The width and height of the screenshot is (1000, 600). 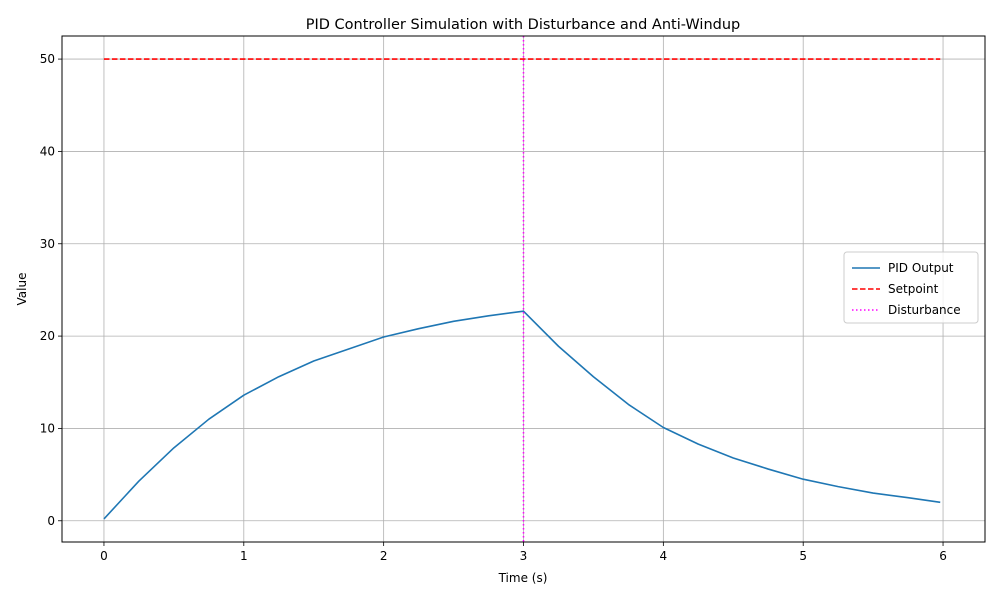 I want to click on y-axis-label: Value, so click(x=22, y=289).